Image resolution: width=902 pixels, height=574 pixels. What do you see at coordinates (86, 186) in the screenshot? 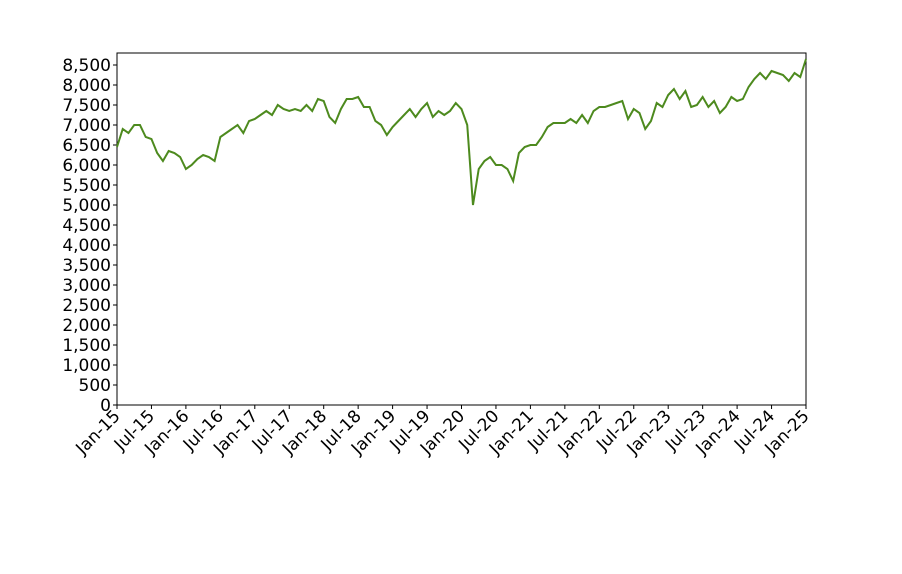
I see `y-tick-label: 5,500` at bounding box center [86, 186].